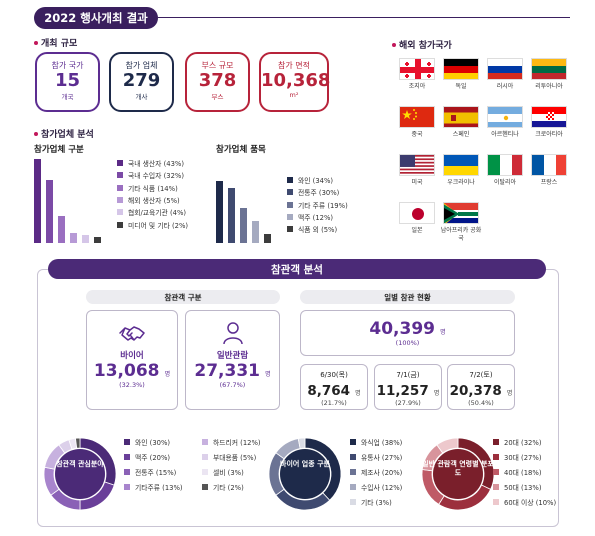  Describe the element at coordinates (505, 134) in the screenshot. I see `country-name: 아르헨티나` at that location.